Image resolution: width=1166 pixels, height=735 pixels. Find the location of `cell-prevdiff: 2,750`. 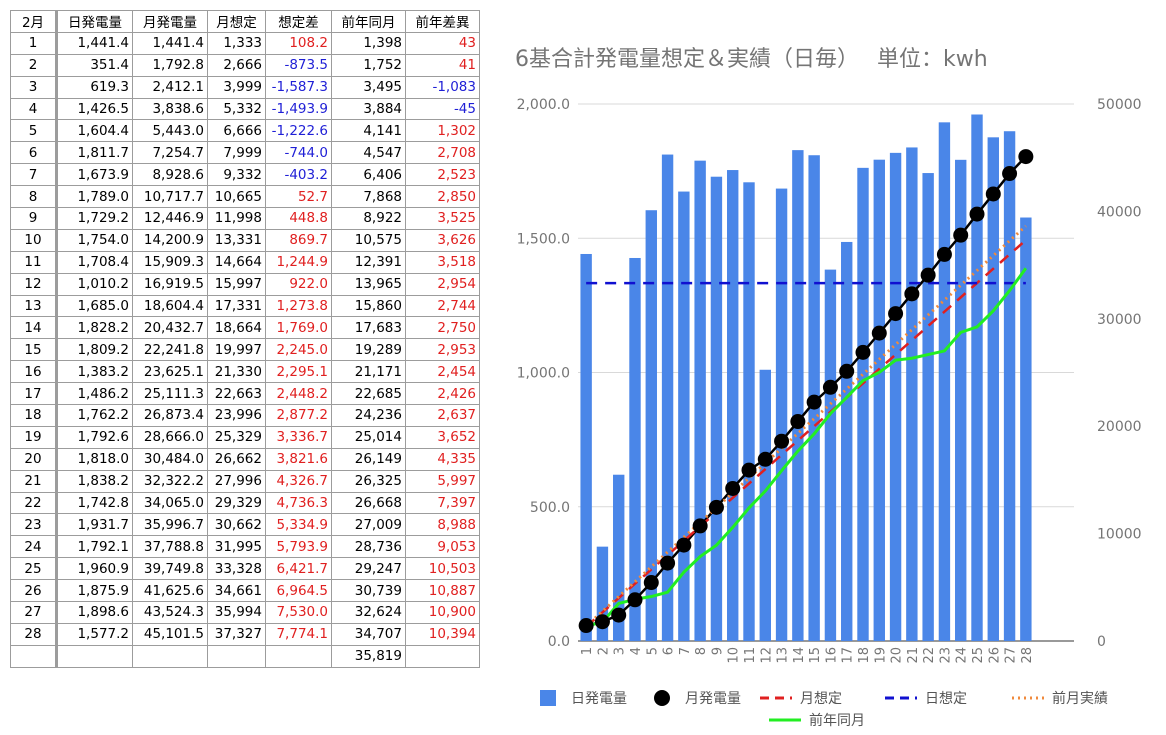

cell-prevdiff: 2,750 is located at coordinates (442, 328).